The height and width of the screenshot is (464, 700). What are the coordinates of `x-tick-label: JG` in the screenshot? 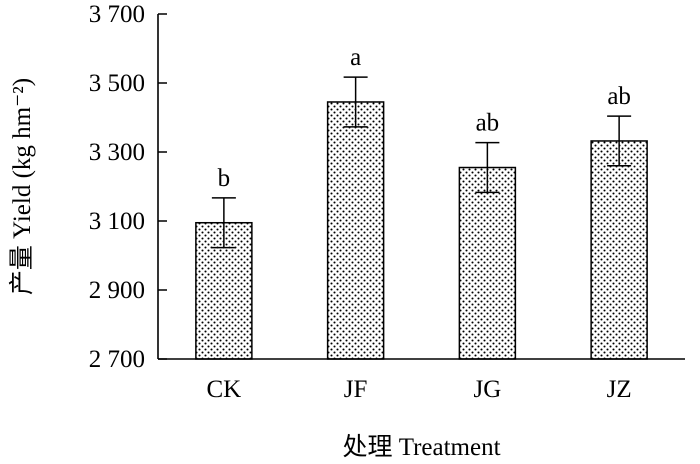 It's located at (487, 389).